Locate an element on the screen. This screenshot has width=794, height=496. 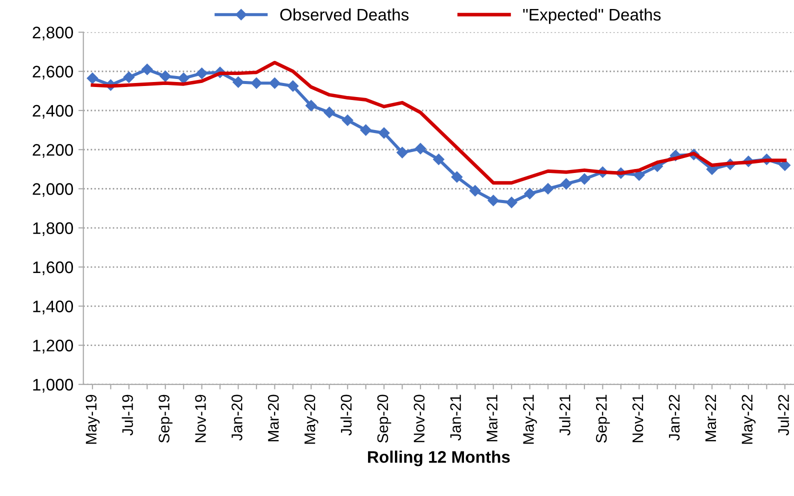
y-tick-label: 2,000 is located at coordinates (52, 190).